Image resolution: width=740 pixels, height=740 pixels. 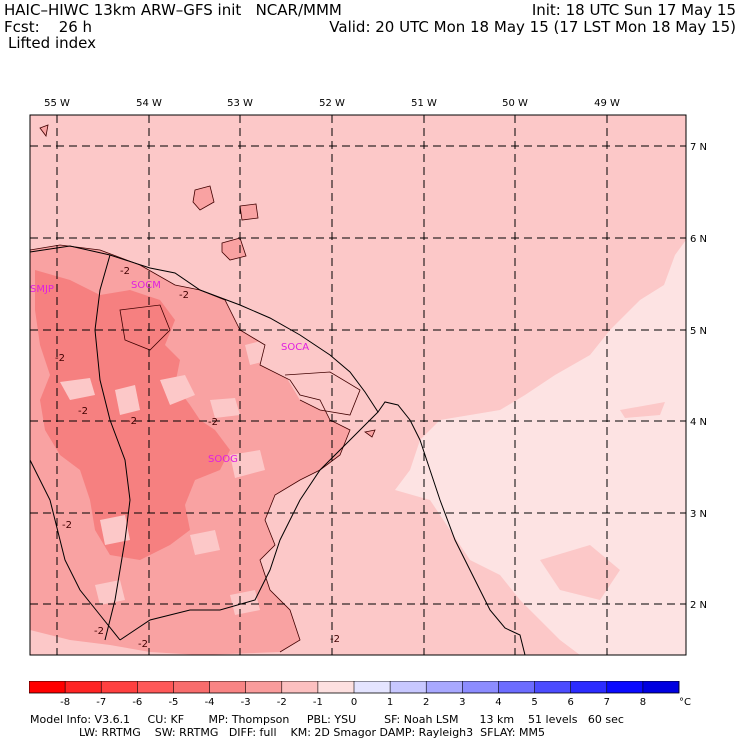 I want to click on colorbar-tick-label: -2, so click(x=282, y=702).